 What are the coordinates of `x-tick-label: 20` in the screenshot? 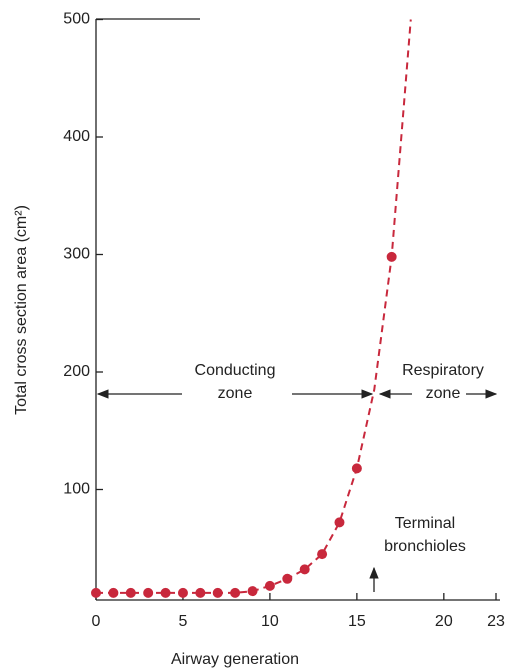 It's located at (444, 621).